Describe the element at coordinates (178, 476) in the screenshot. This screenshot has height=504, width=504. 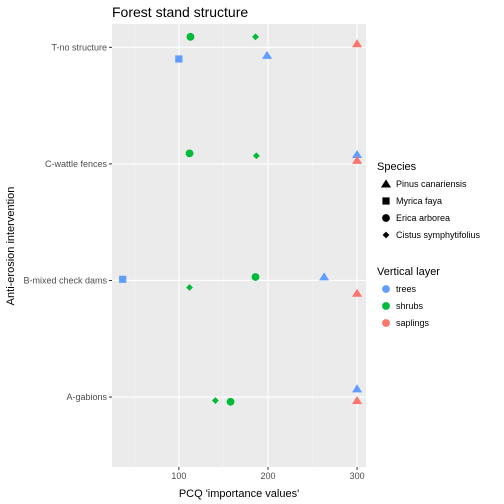
I see `x-tick-label: 100` at that location.